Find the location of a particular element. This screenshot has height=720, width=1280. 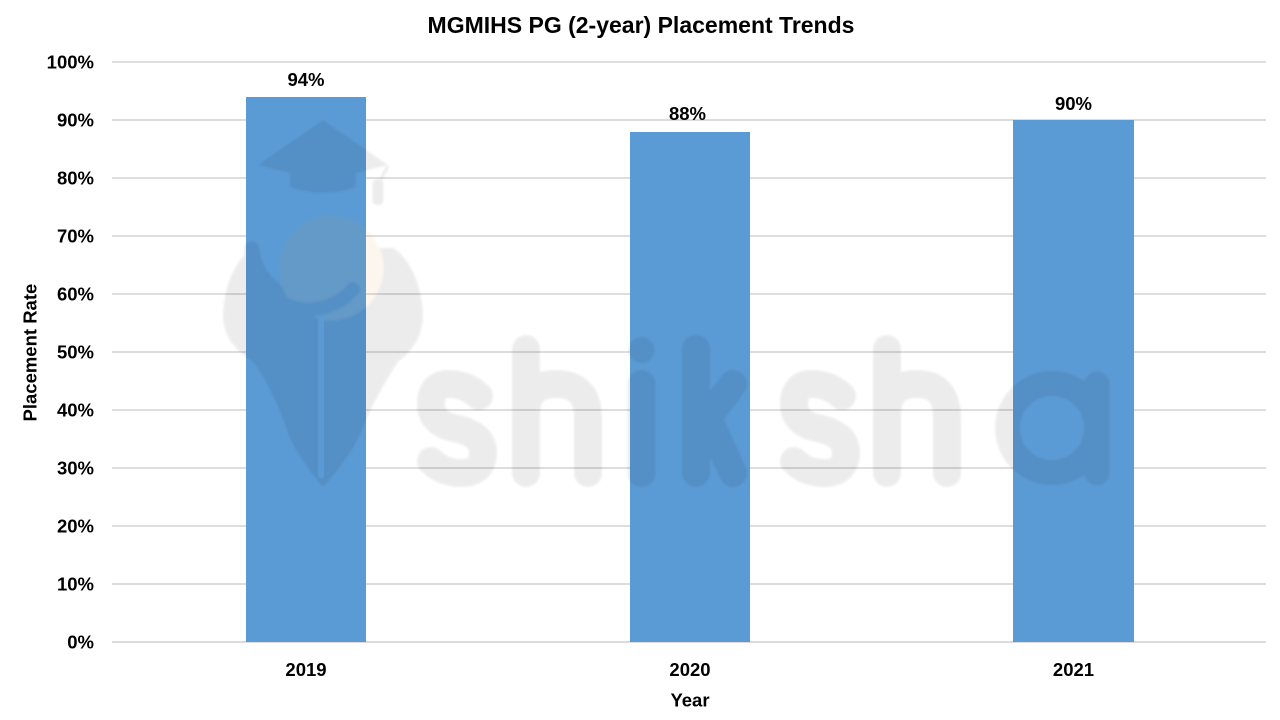

svg-text: 88% is located at coordinates (687, 113).